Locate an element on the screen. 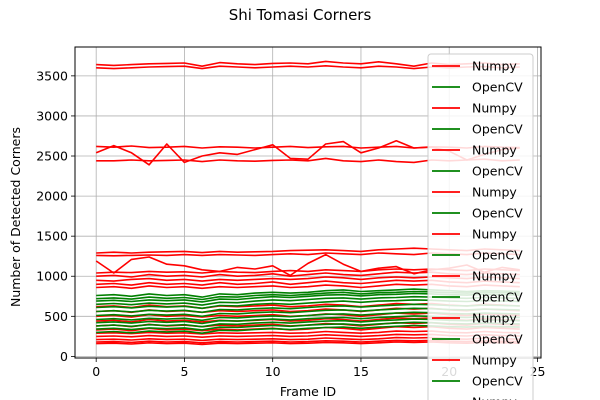 Image resolution: width=600 pixels, height=400 pixels. y-tick-label: 1500 is located at coordinates (52, 236).